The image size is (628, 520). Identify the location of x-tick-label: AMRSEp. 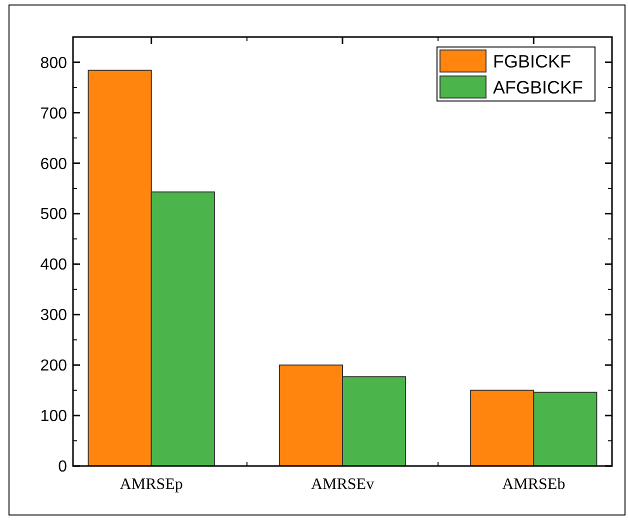
(151, 484).